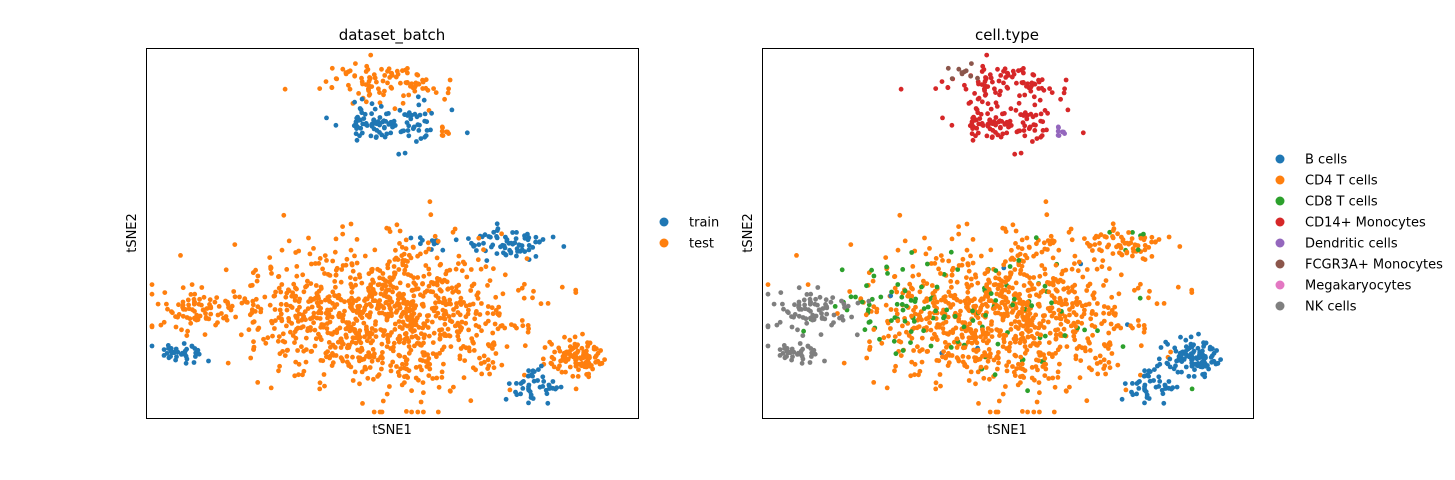 The height and width of the screenshot is (480, 1455). What do you see at coordinates (1007, 430) in the screenshot?
I see `panel-2-xlabel: tSNE1` at bounding box center [1007, 430].